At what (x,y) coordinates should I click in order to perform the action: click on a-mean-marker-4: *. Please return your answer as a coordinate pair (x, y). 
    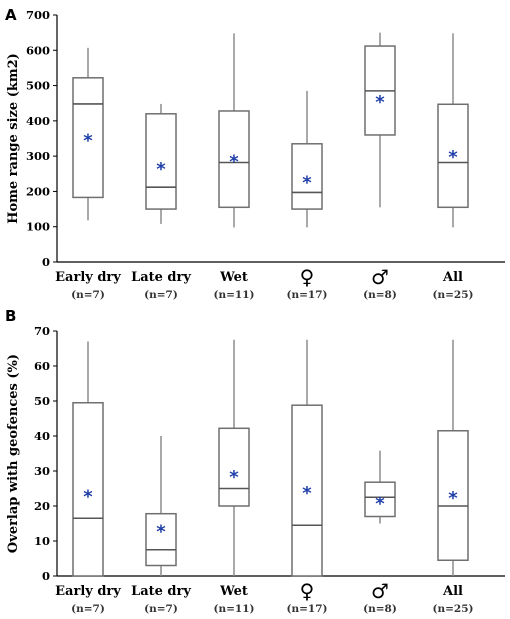
    Looking at the image, I should click on (380, 102).